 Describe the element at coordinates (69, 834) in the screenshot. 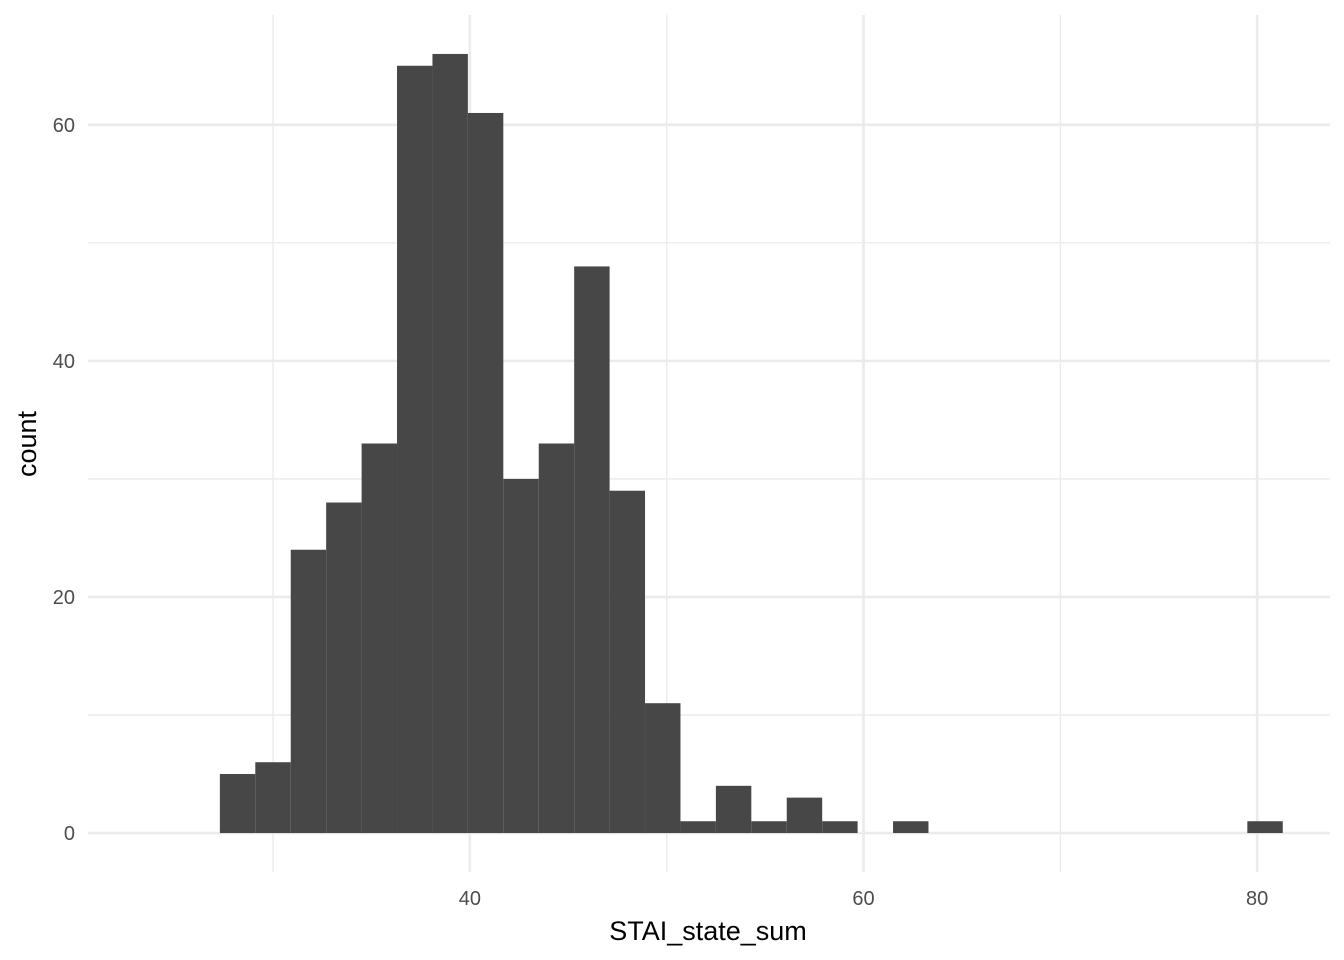

I see `y-tick-label: 0` at that location.